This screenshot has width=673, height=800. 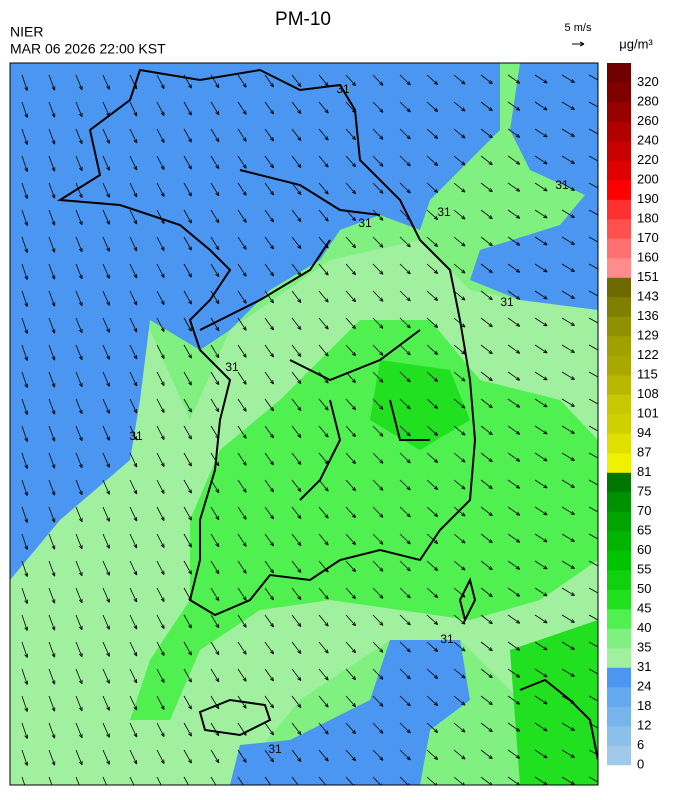 What do you see at coordinates (644, 627) in the screenshot?
I see `colorbar-label: 40` at bounding box center [644, 627].